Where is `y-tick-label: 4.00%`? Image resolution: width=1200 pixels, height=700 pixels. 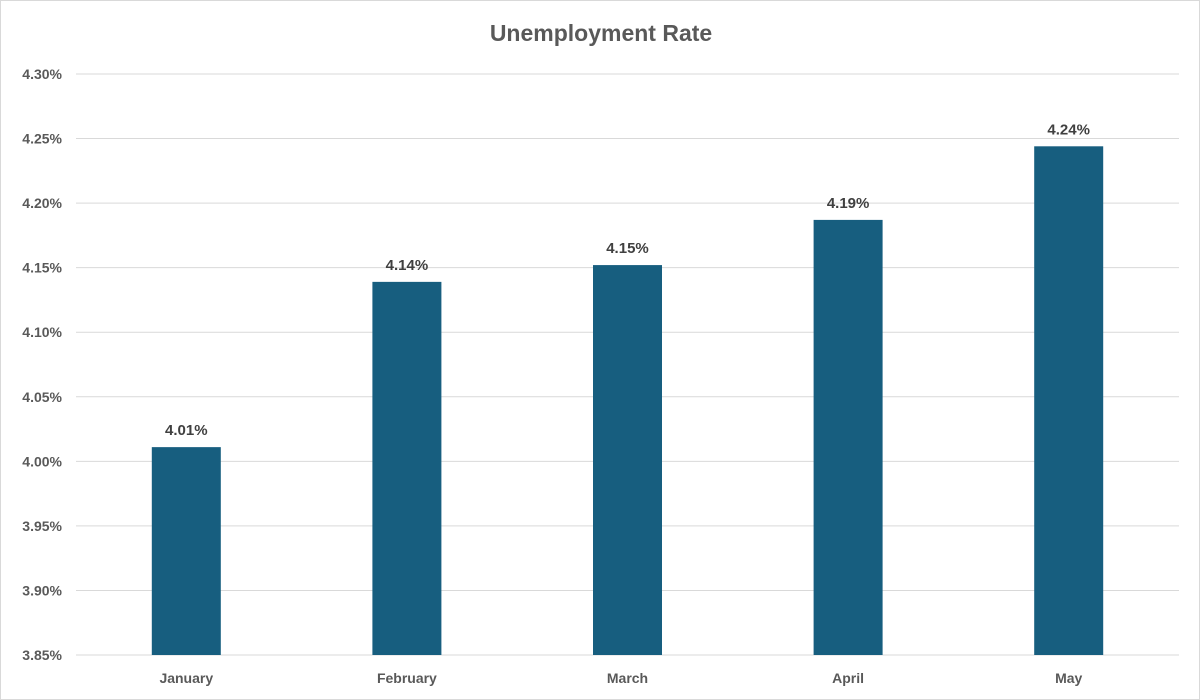 y-tick-label: 4.00% is located at coordinates (42, 461).